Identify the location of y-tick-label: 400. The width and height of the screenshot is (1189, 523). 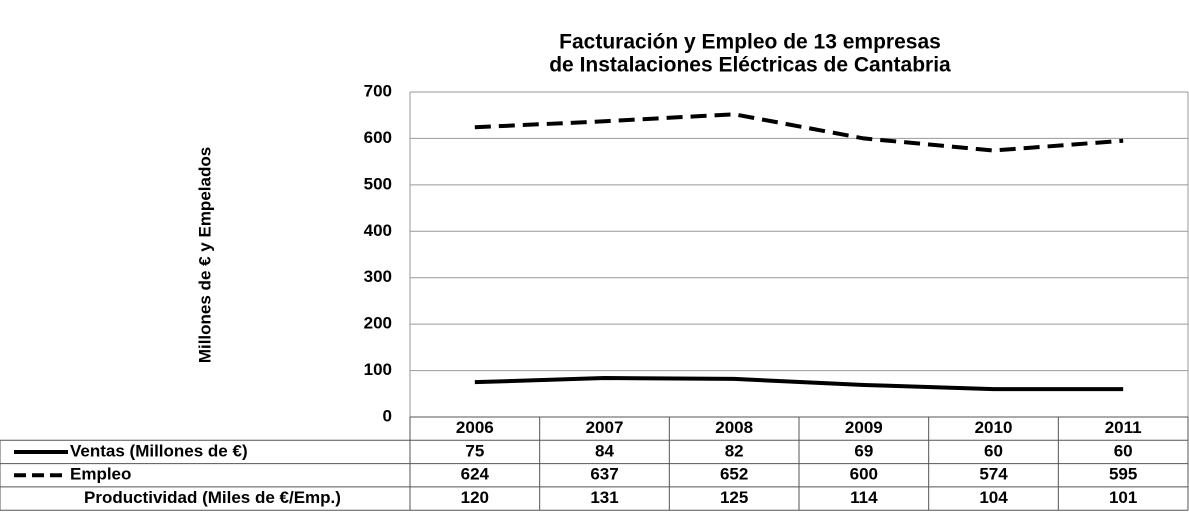
(378, 230).